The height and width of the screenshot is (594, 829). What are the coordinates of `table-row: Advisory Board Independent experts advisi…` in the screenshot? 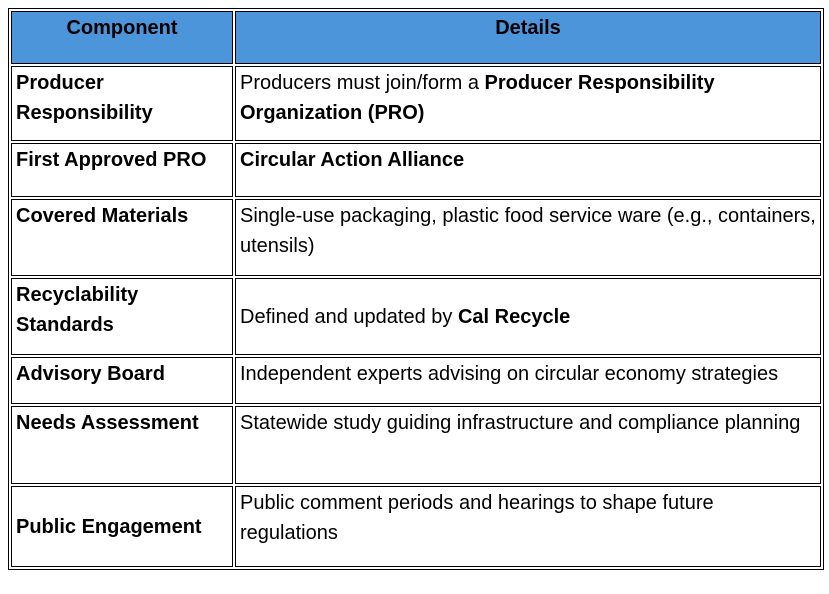 It's located at (416, 380).